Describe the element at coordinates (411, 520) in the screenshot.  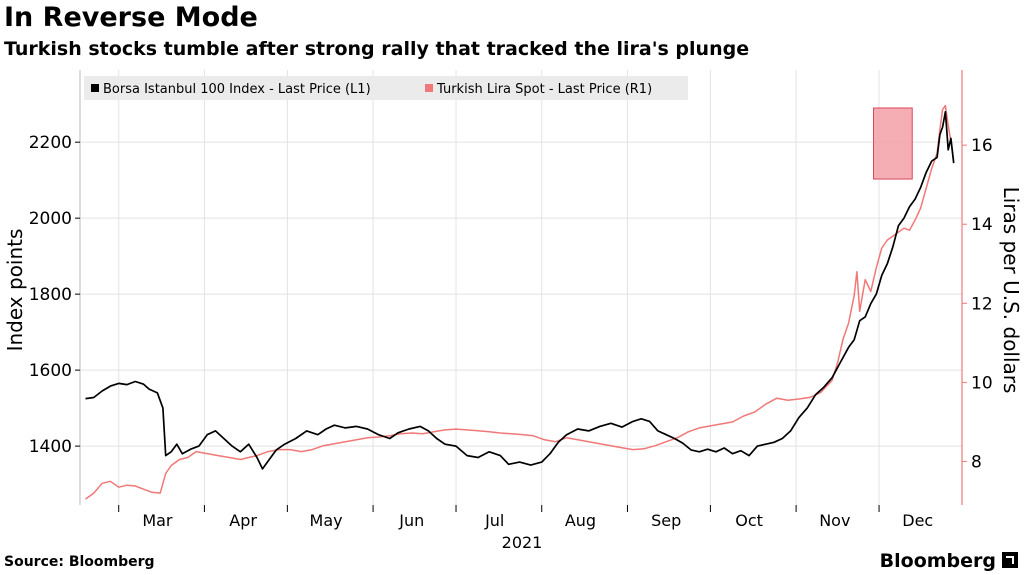
I see `x-tick-label: Jun` at that location.